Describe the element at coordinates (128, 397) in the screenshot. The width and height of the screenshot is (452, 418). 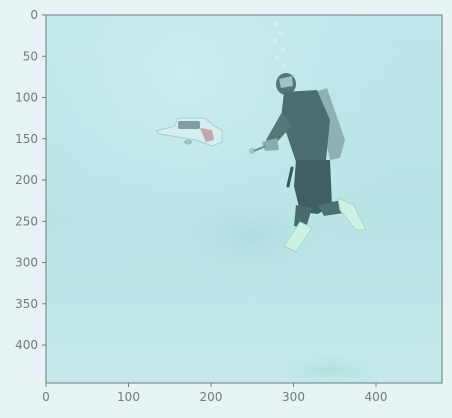
I see `x-tick-label: 100` at that location.